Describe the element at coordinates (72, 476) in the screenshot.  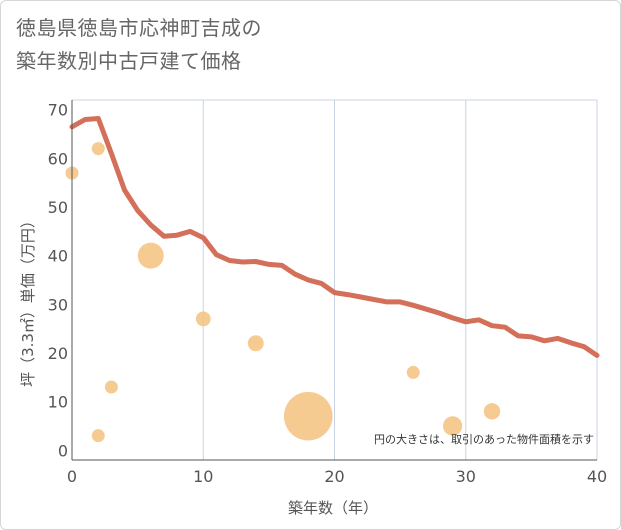
I see `x-tick-label-0: 0` at that location.